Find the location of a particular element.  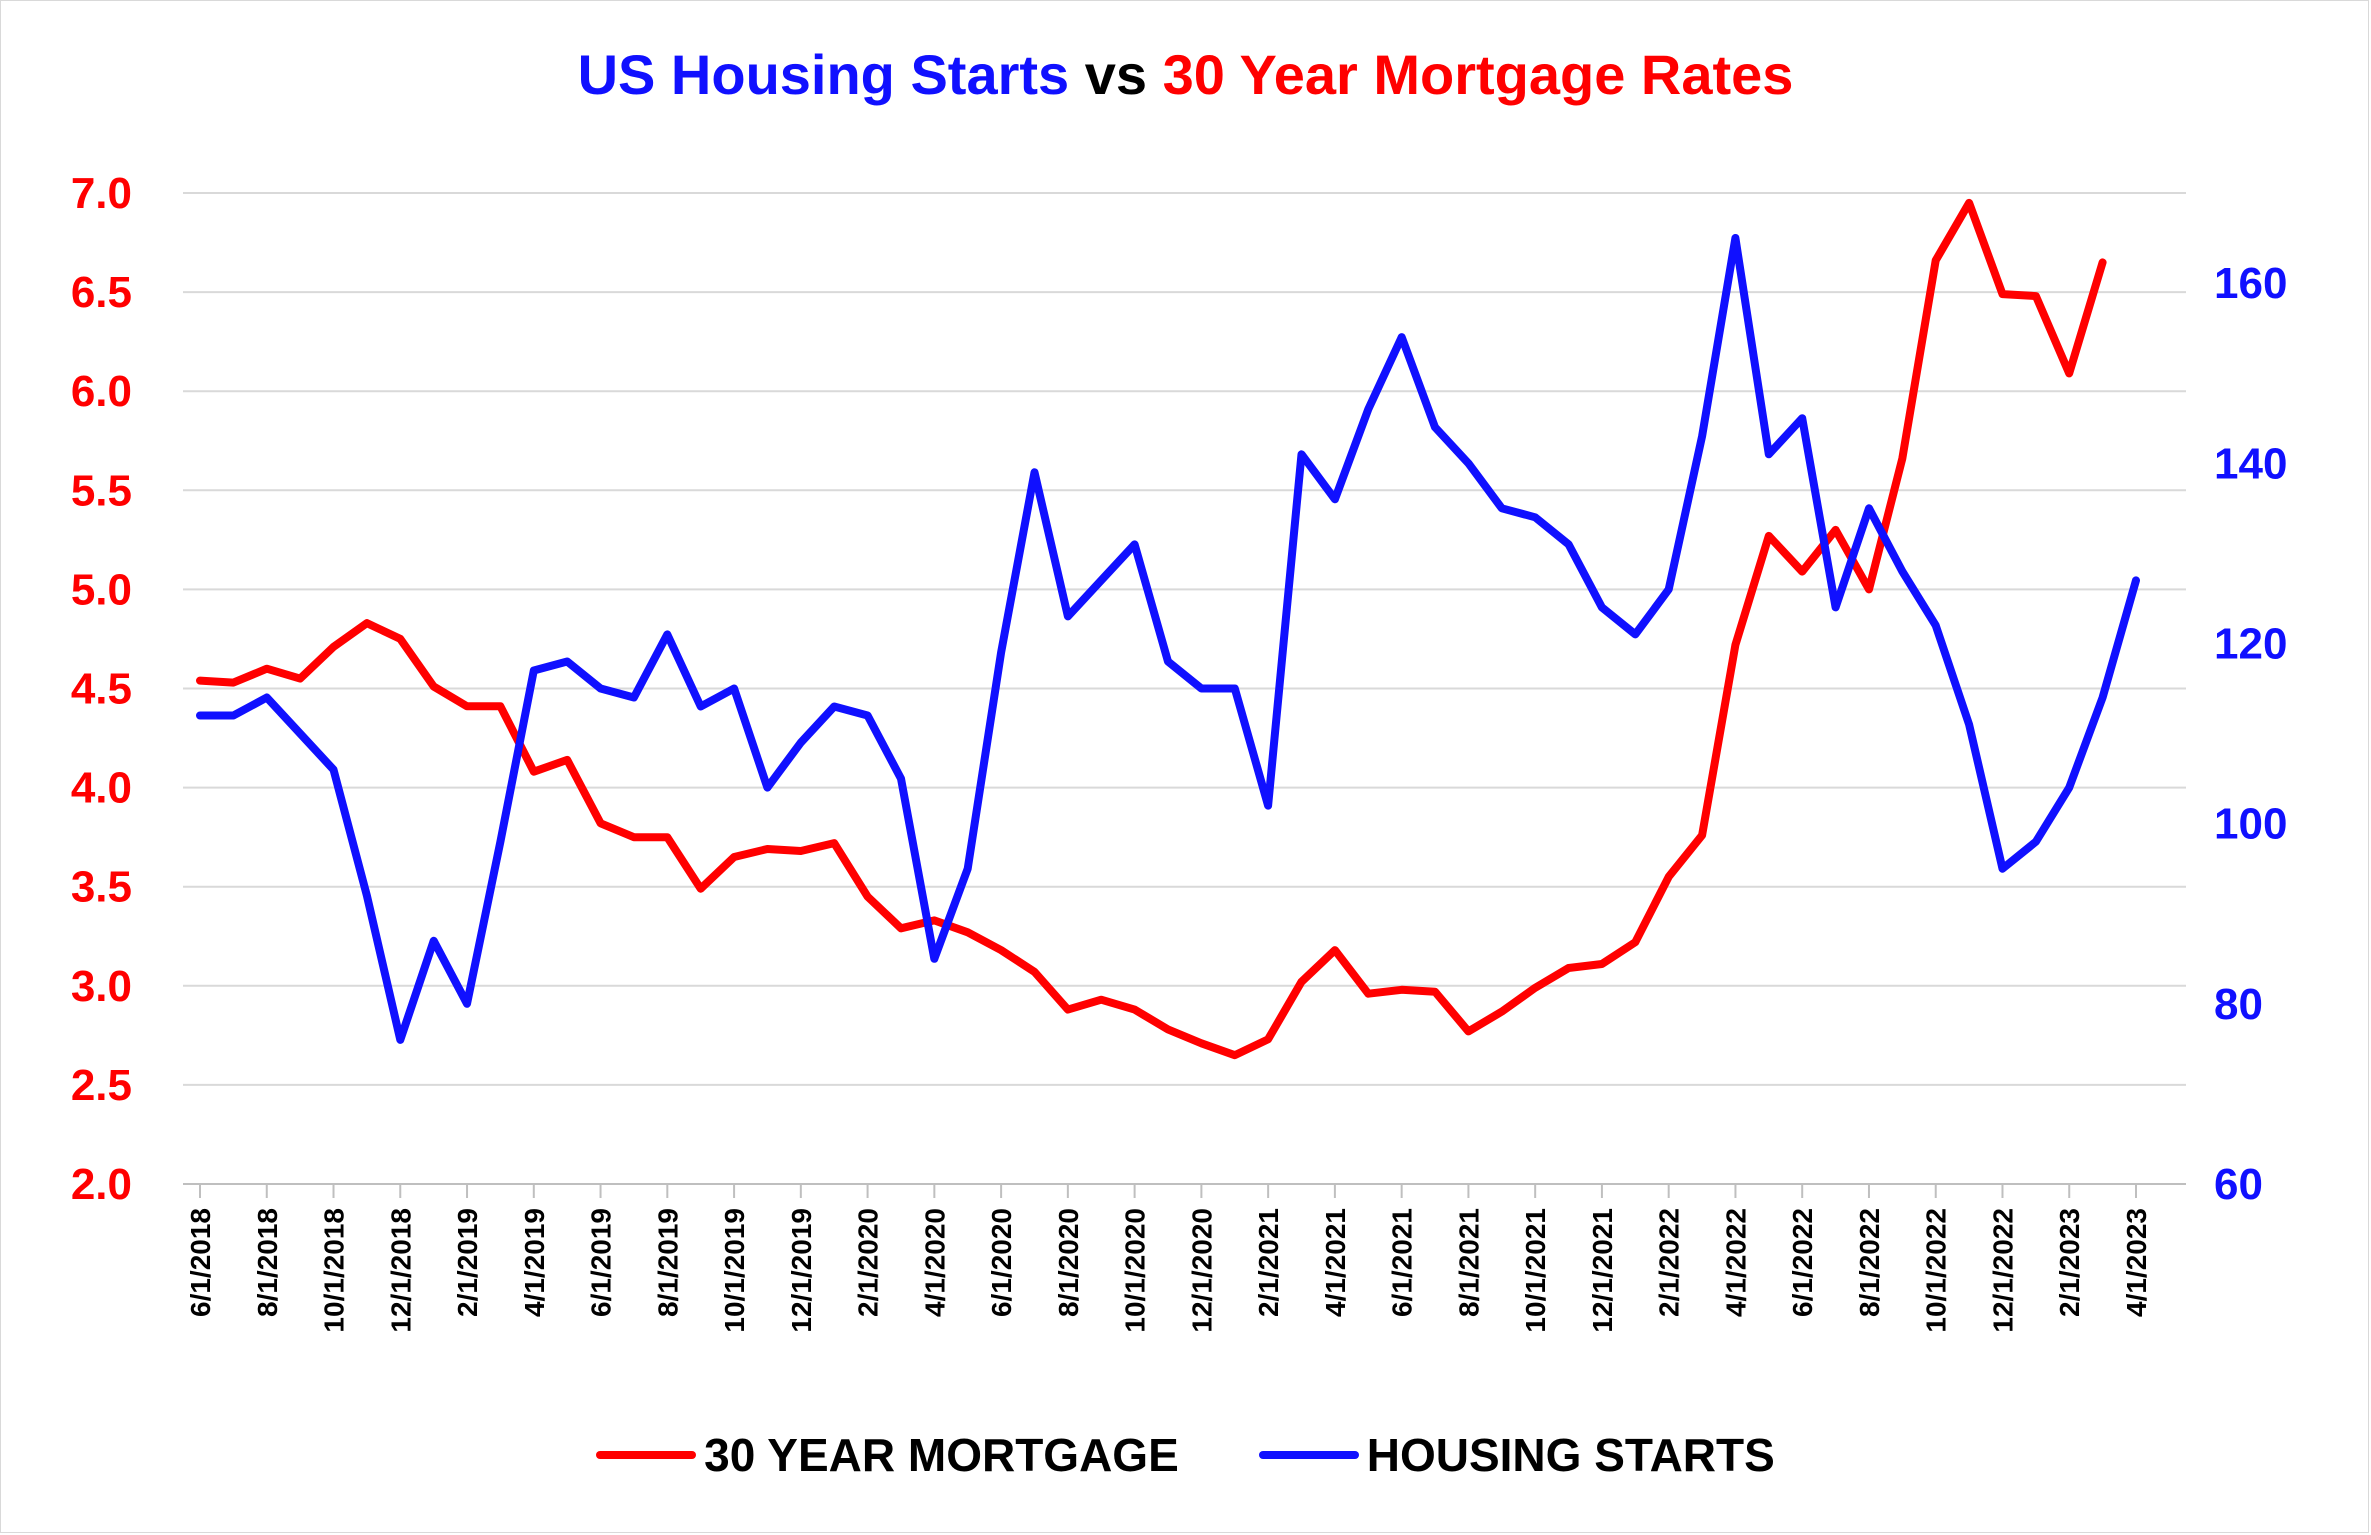

x-tick-label: 10/1/2020 is located at coordinates (1135, 1270).